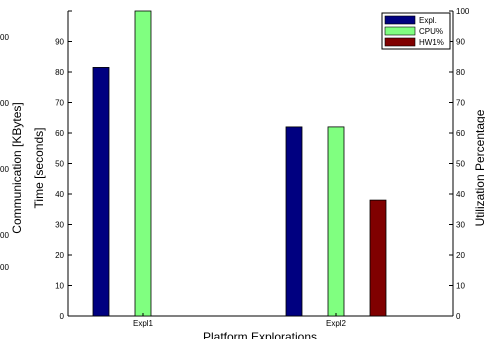 The height and width of the screenshot is (339, 485). I want to click on legend-label: Expl., so click(428, 20).